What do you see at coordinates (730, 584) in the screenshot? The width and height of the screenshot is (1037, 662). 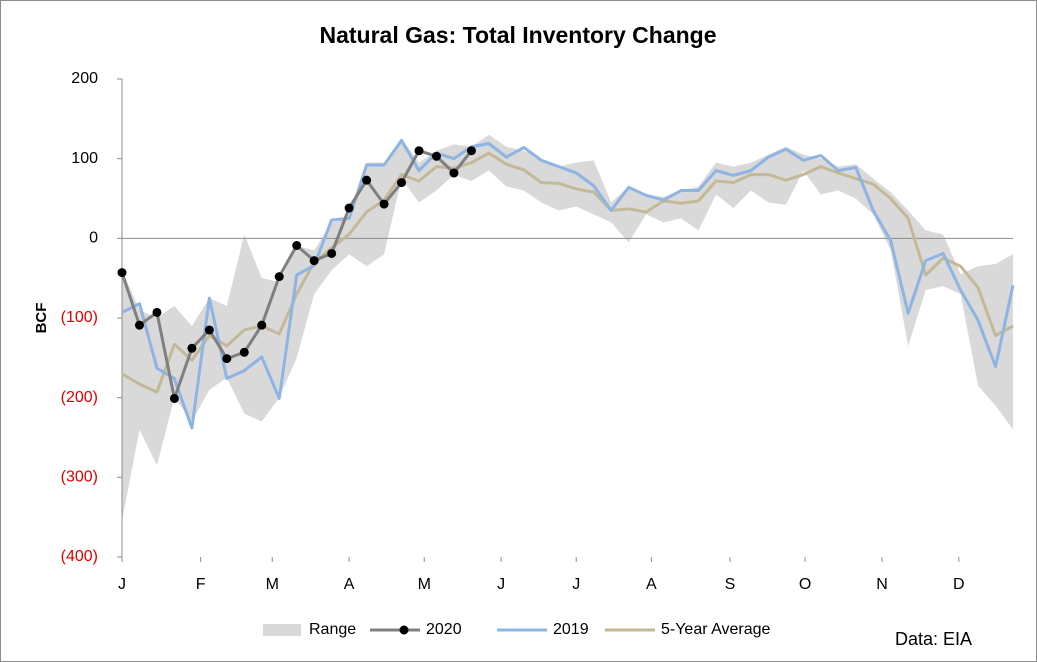 I see `x-tick-label: S` at bounding box center [730, 584].